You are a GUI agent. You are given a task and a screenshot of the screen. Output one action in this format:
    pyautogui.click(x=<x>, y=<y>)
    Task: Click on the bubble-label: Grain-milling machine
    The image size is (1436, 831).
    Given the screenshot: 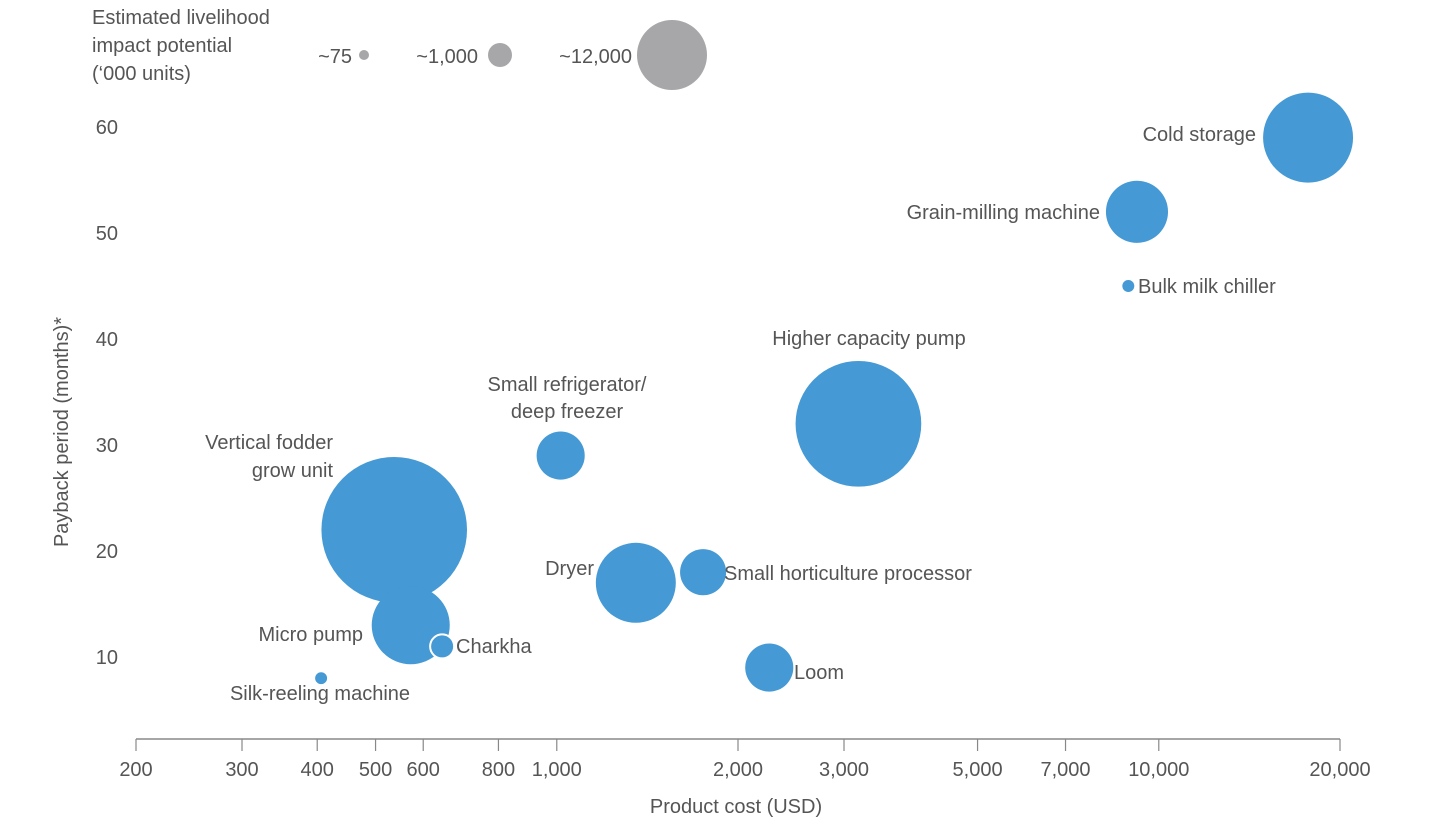 What is the action you would take?
    pyautogui.click(x=1003, y=213)
    